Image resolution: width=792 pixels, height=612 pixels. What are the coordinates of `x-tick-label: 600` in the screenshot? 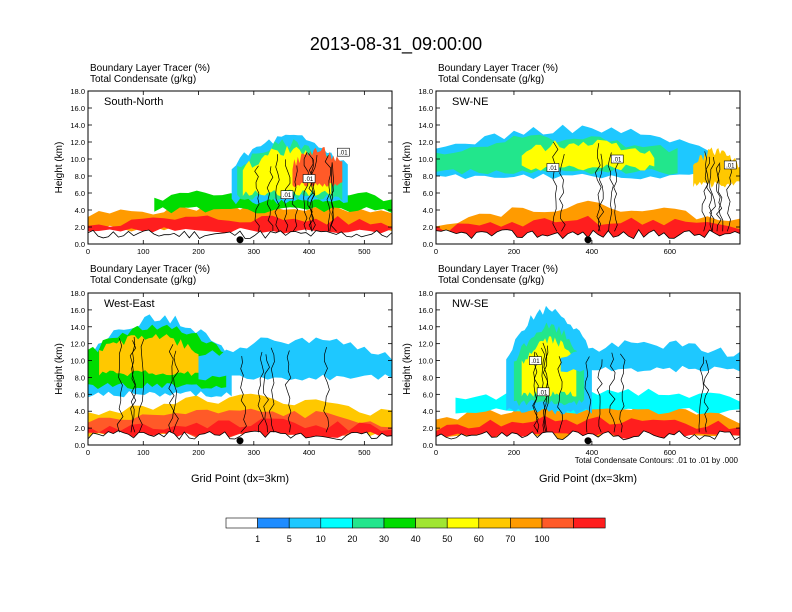 It's located at (670, 452).